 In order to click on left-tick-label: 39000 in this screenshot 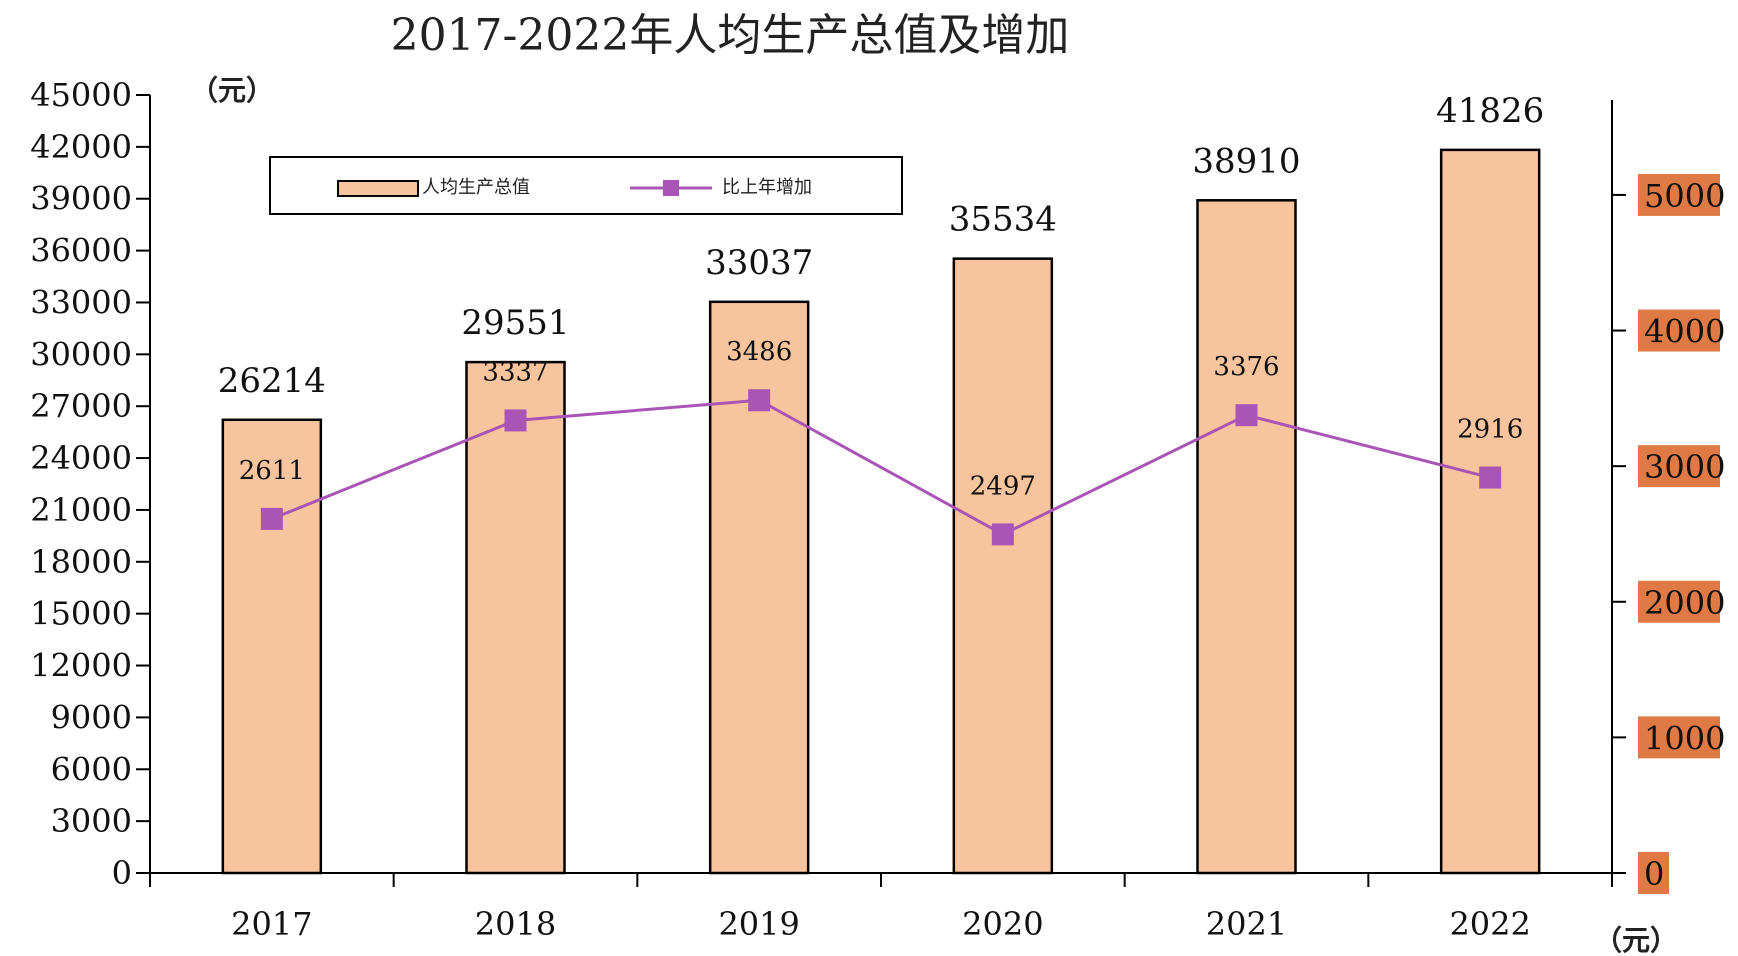, I will do `click(81, 199)`.